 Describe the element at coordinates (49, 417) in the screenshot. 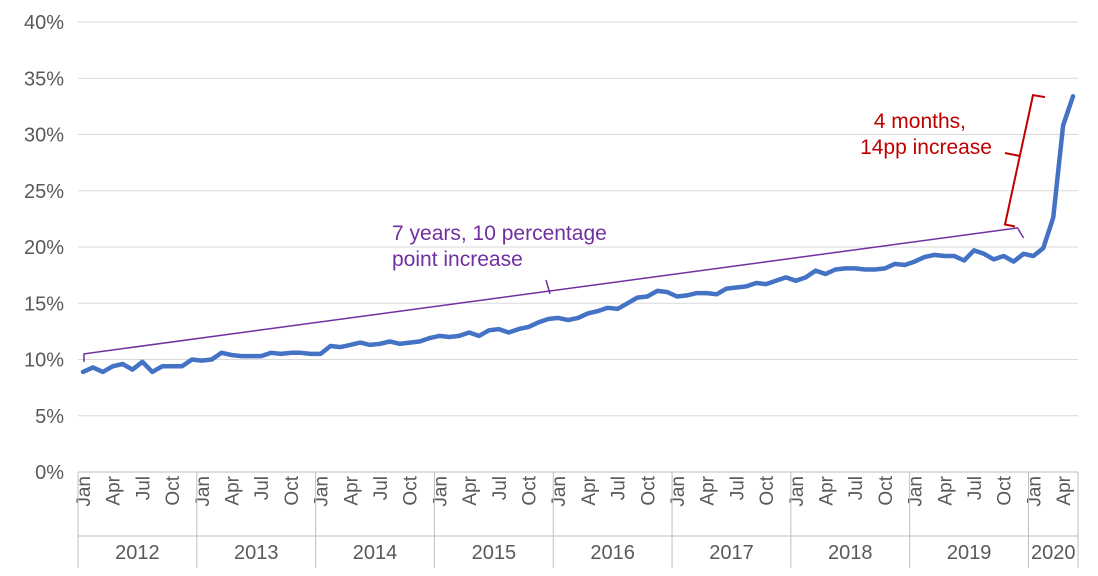

I see `y-tick-label: 5%` at that location.